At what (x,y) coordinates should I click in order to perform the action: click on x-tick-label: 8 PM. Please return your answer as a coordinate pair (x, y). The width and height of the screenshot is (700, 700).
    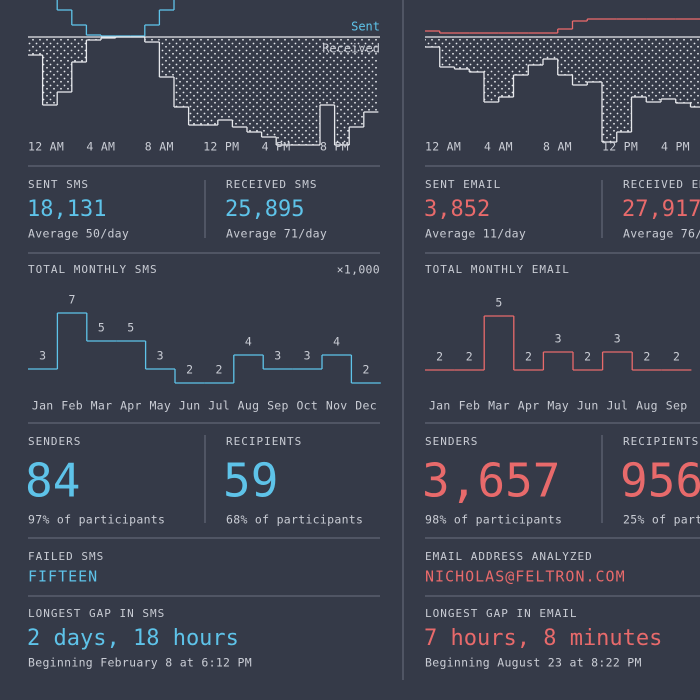
    Looking at the image, I should click on (334, 147).